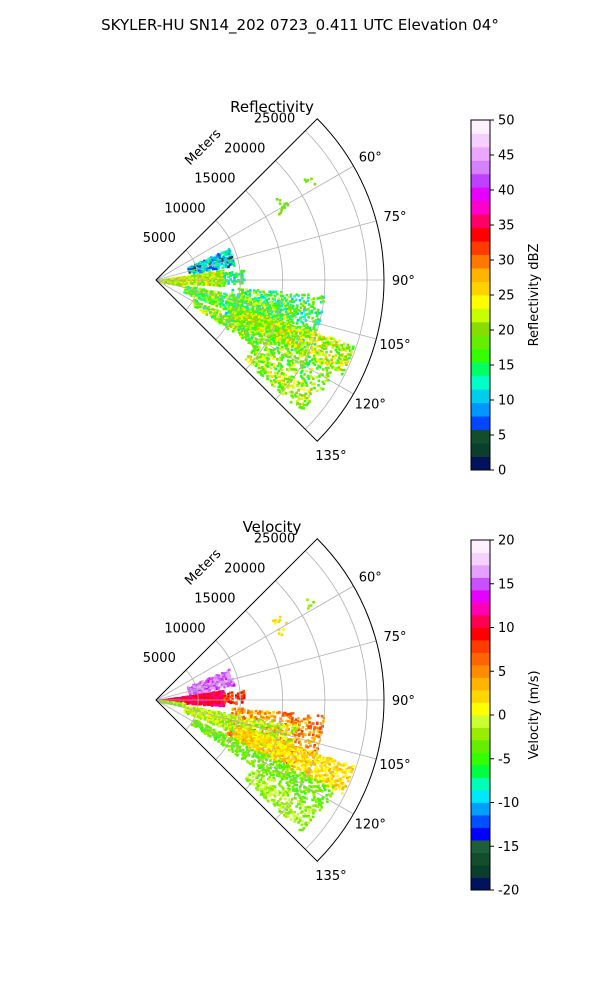 Image resolution: width=600 pixels, height=1000 pixels. What do you see at coordinates (244, 149) in the screenshot?
I see `radial-tick-label: 20000` at bounding box center [244, 149].